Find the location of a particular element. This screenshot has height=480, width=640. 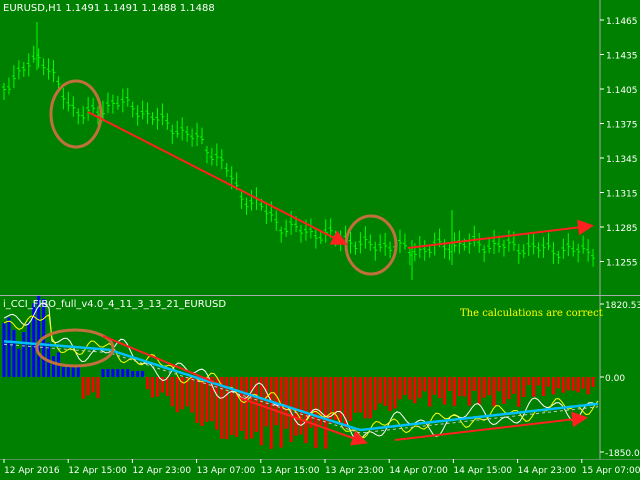

time-label: 14 Apr 23:00 is located at coordinates (547, 471).